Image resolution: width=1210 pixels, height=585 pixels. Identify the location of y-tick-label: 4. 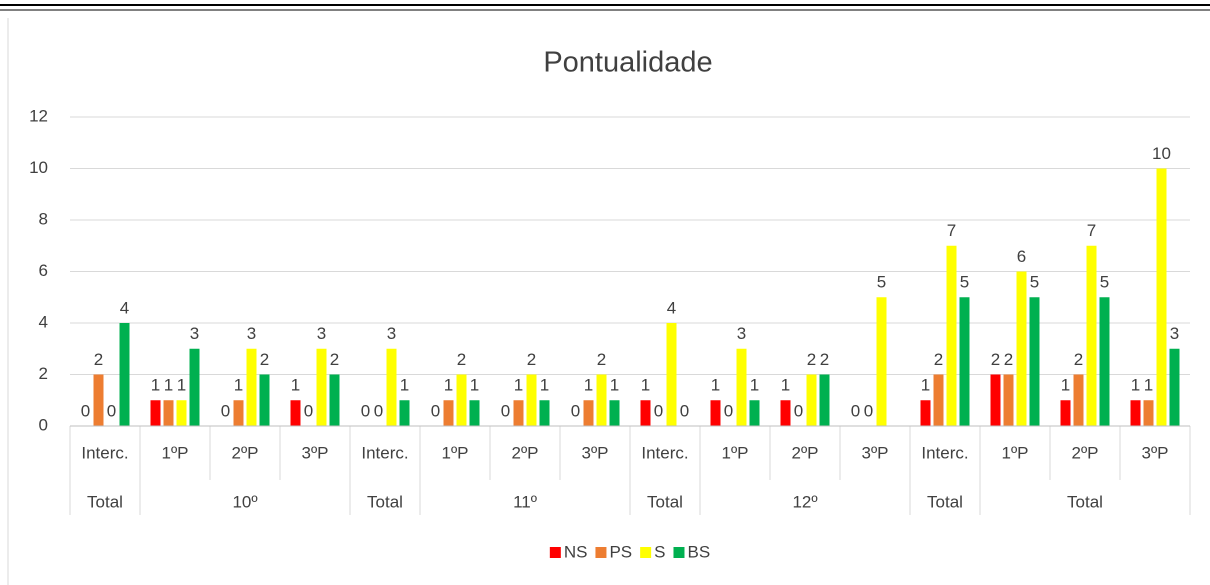
(43, 321).